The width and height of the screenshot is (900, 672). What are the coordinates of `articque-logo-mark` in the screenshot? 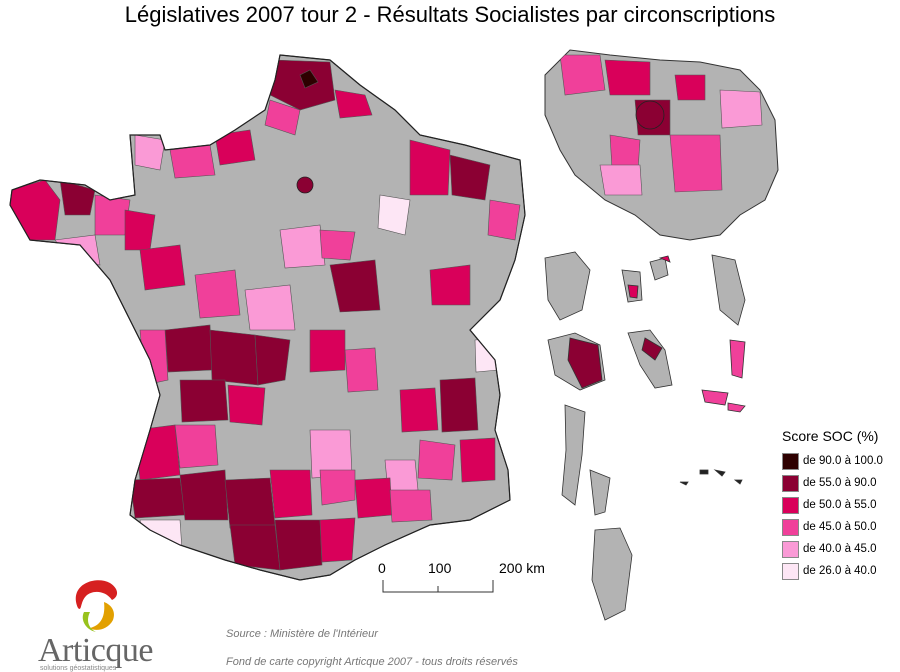 It's located at (96, 606).